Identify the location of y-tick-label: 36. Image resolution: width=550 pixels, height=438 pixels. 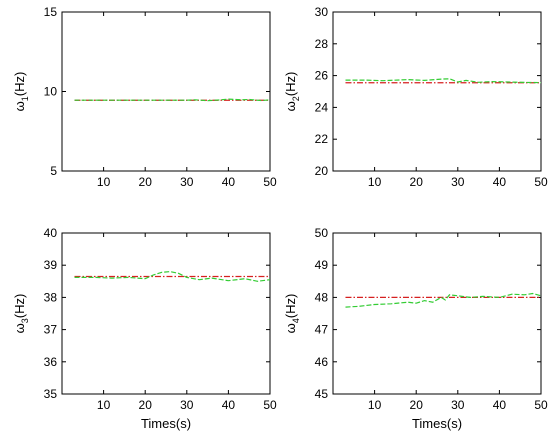
(51, 362).